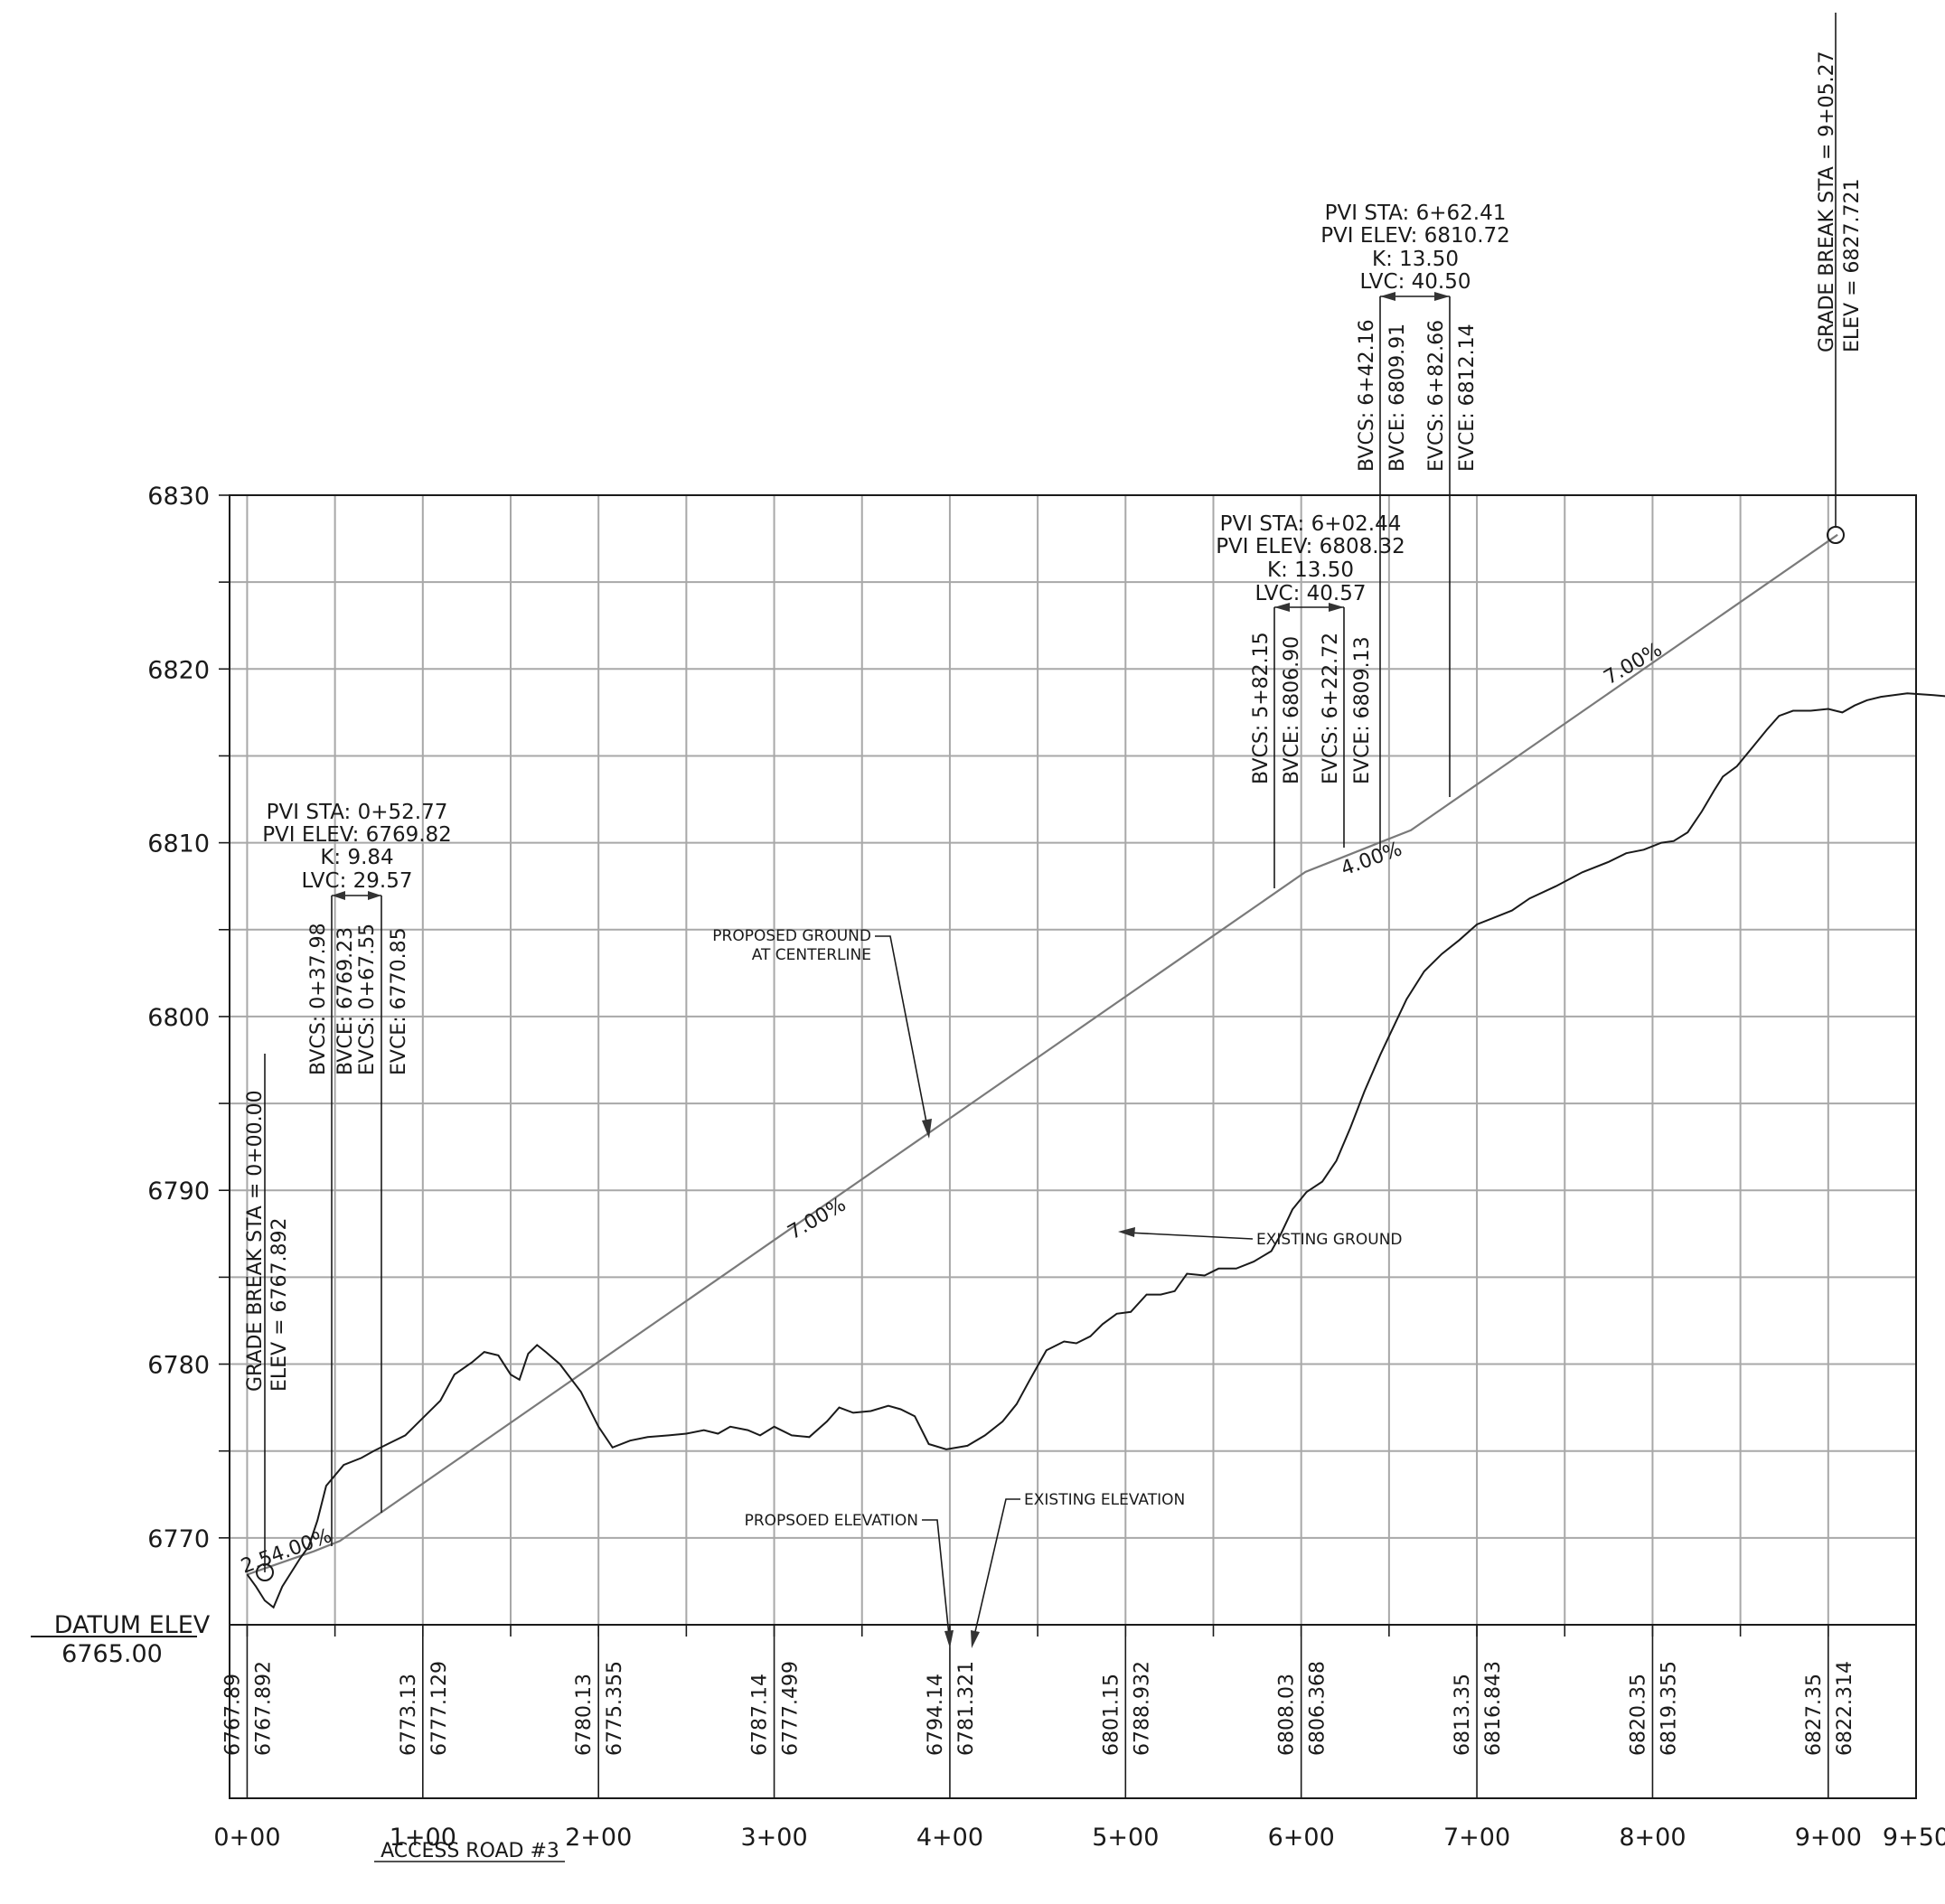 Image resolution: width=1945 pixels, height=1904 pixels. What do you see at coordinates (792, 1708) in the screenshot?
I see `band-existing-elevation: 6777.499` at bounding box center [792, 1708].